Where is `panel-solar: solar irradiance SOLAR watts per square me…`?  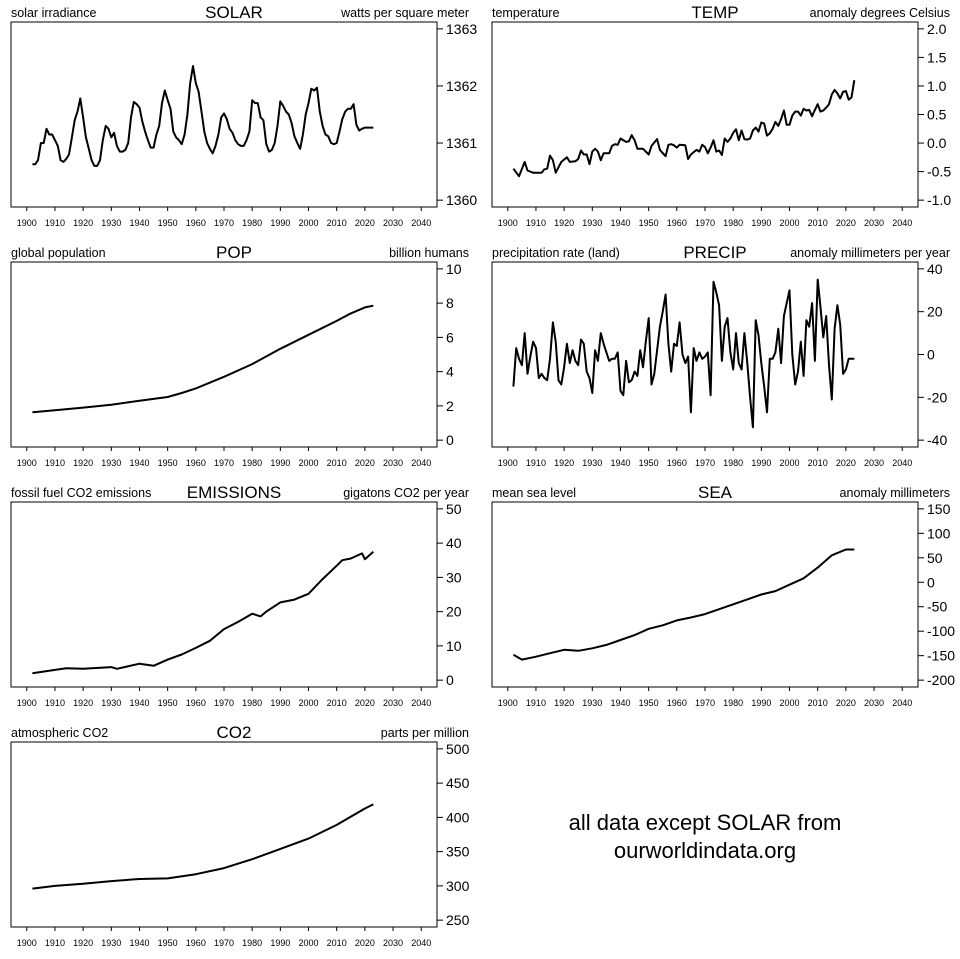 panel-solar: solar irradiance SOLAR watts per square me… is located at coordinates (243, 115).